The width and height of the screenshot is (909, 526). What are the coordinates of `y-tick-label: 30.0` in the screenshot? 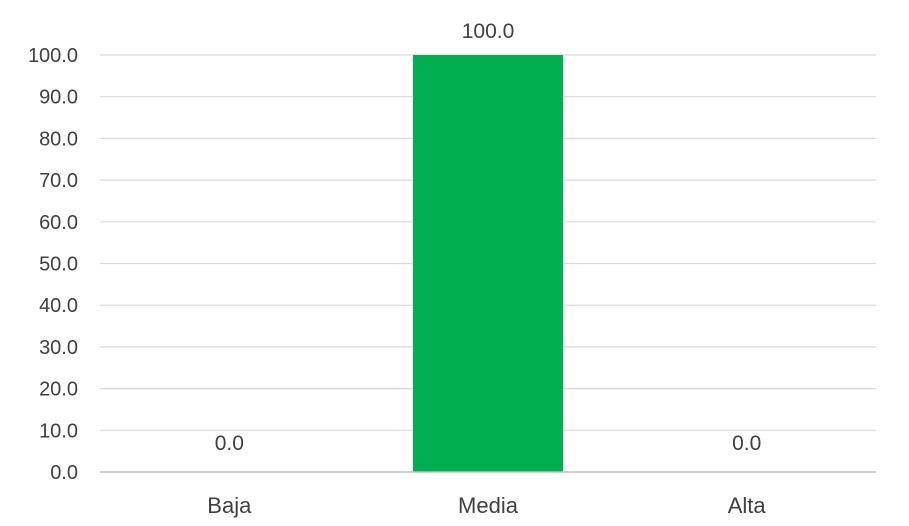 It's located at (58, 348).